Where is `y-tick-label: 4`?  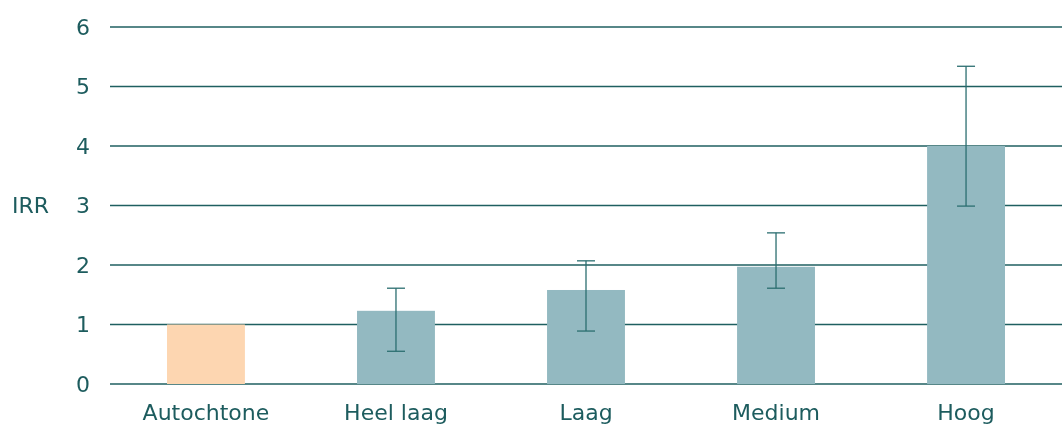
y-tick-label: 4 is located at coordinates (83, 146).